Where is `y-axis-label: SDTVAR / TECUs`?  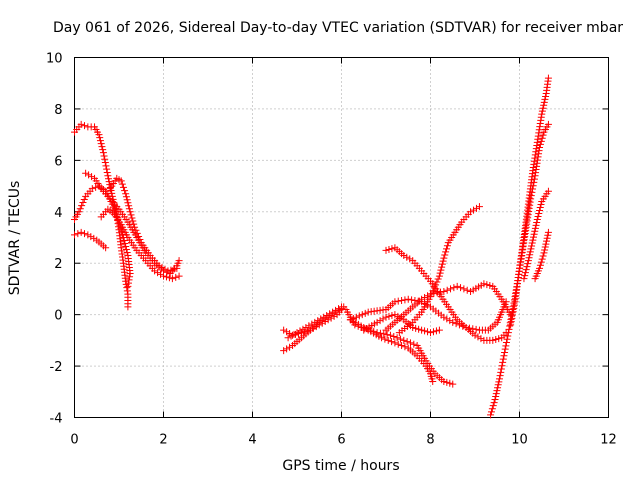 y-axis-label: SDTVAR / TECUs is located at coordinates (15, 238).